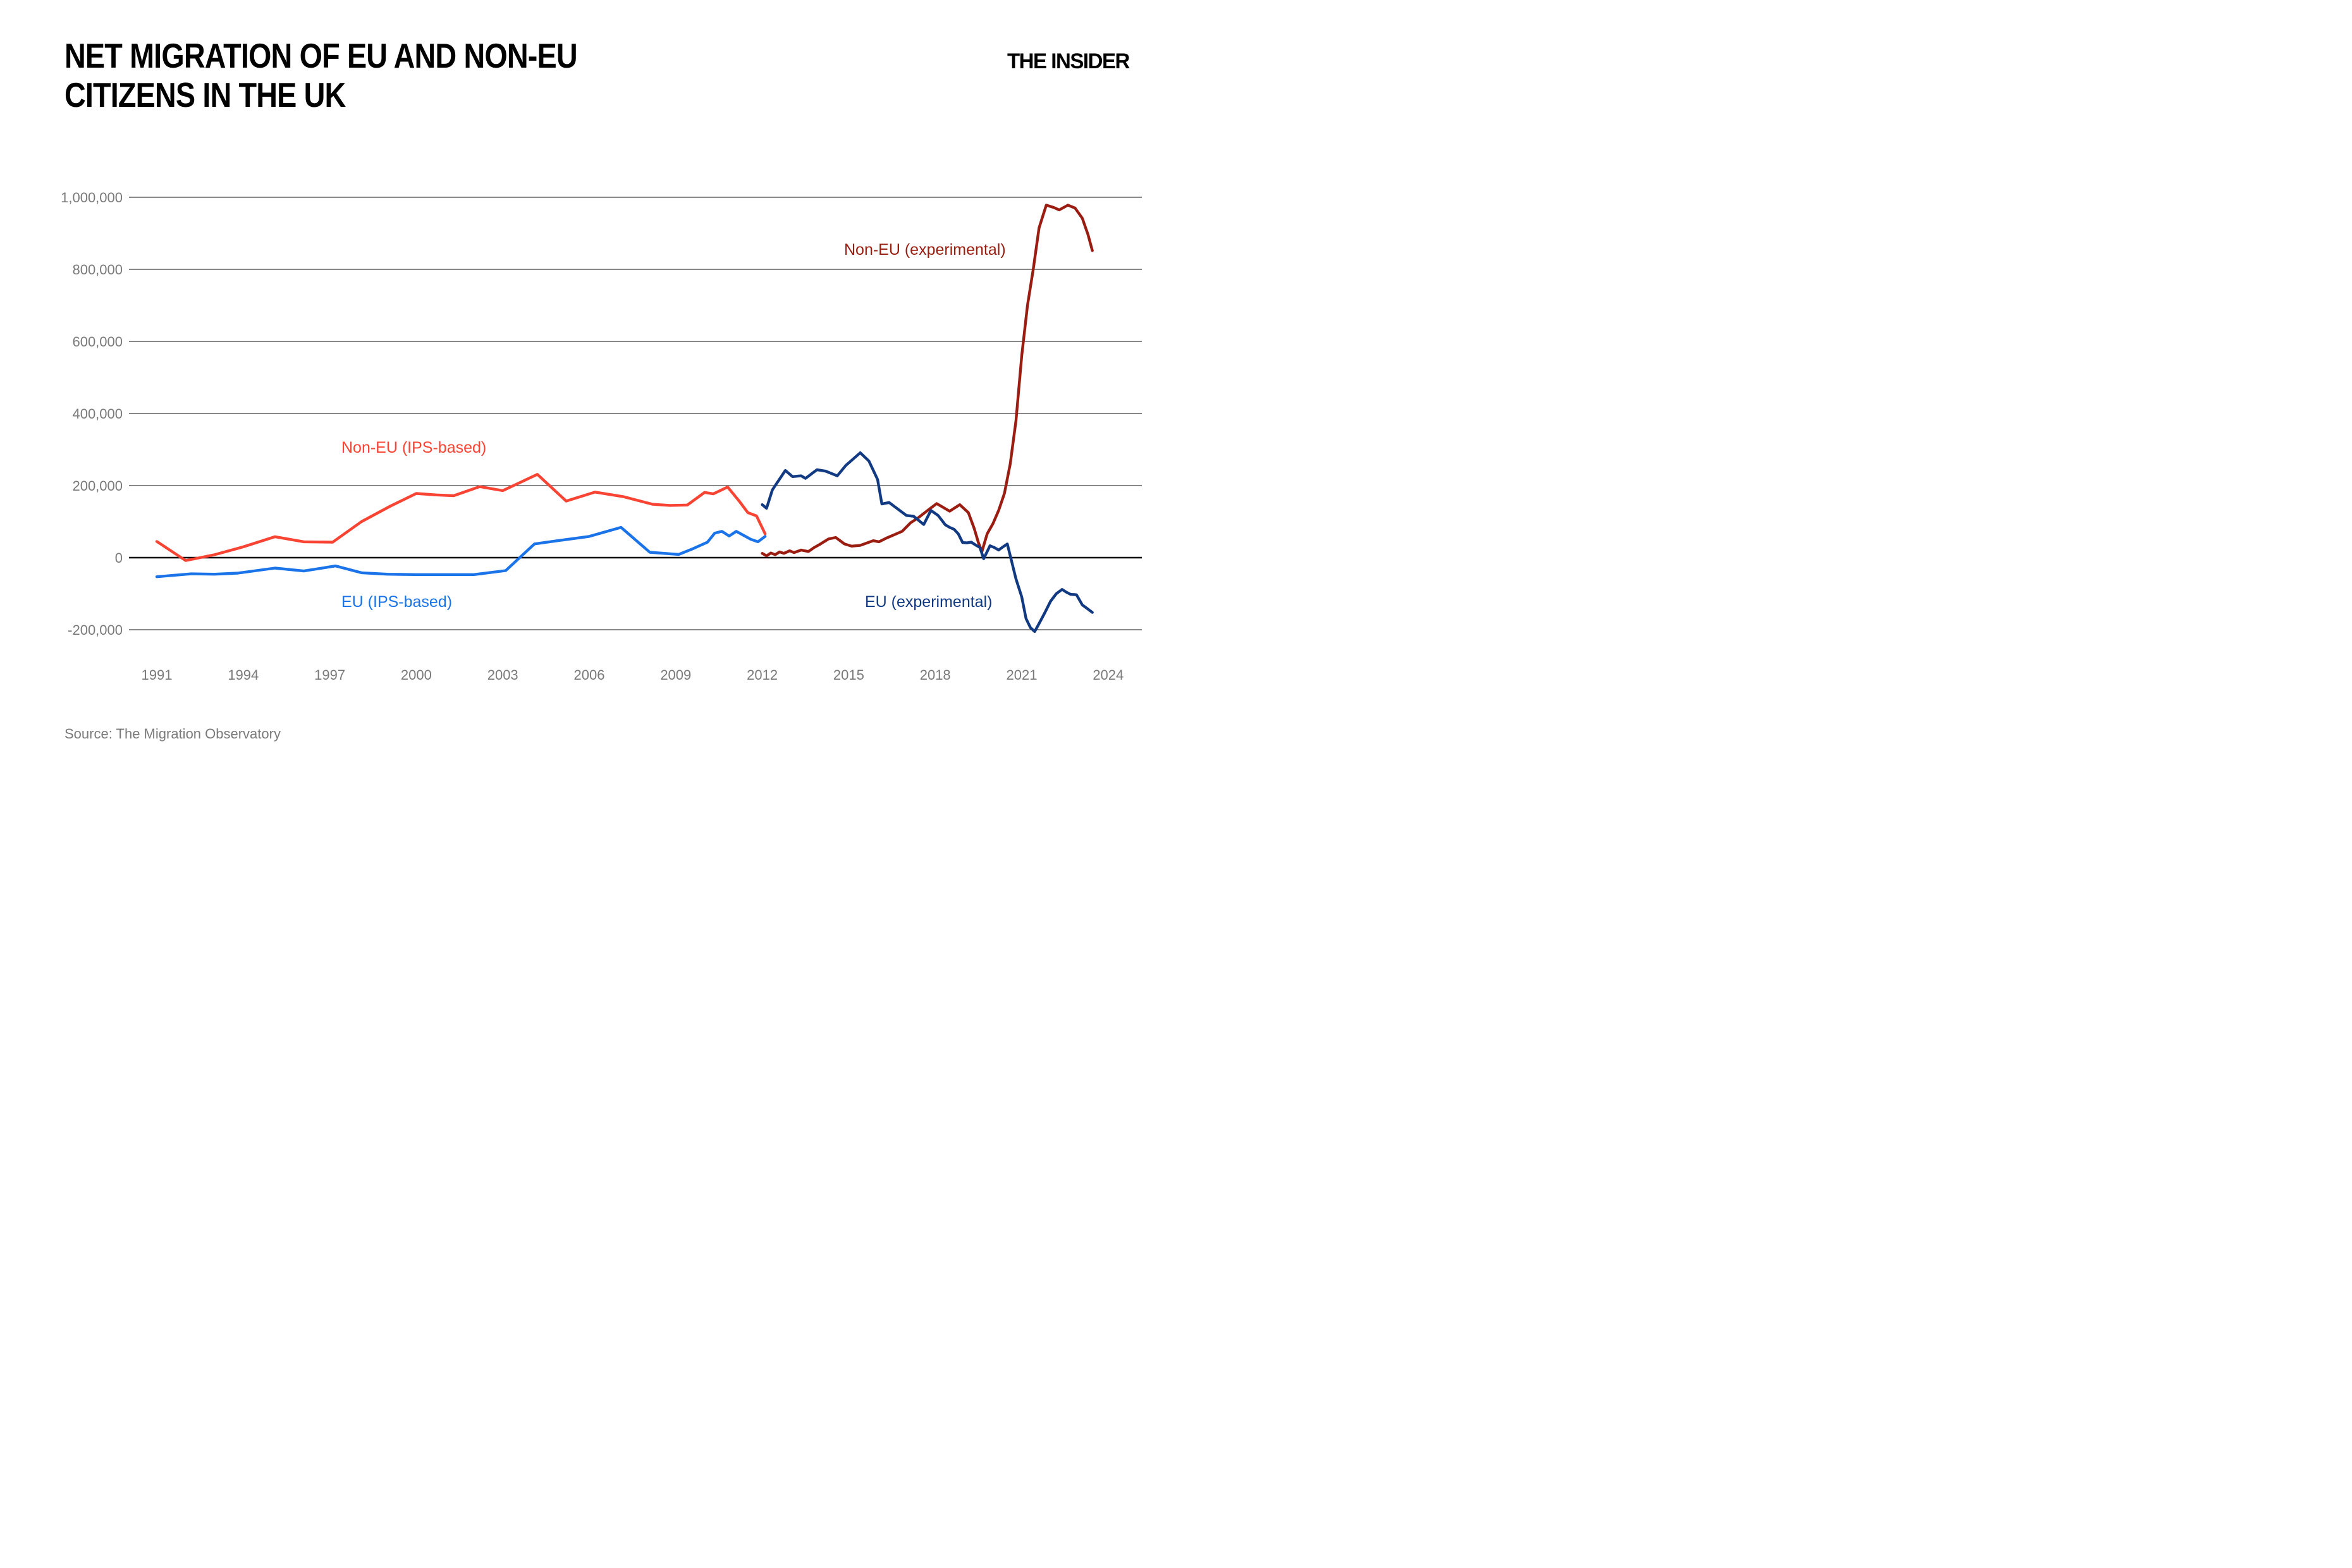  What do you see at coordinates (461, 517) in the screenshot?
I see `series-line-non-eu-ips-based` at bounding box center [461, 517].